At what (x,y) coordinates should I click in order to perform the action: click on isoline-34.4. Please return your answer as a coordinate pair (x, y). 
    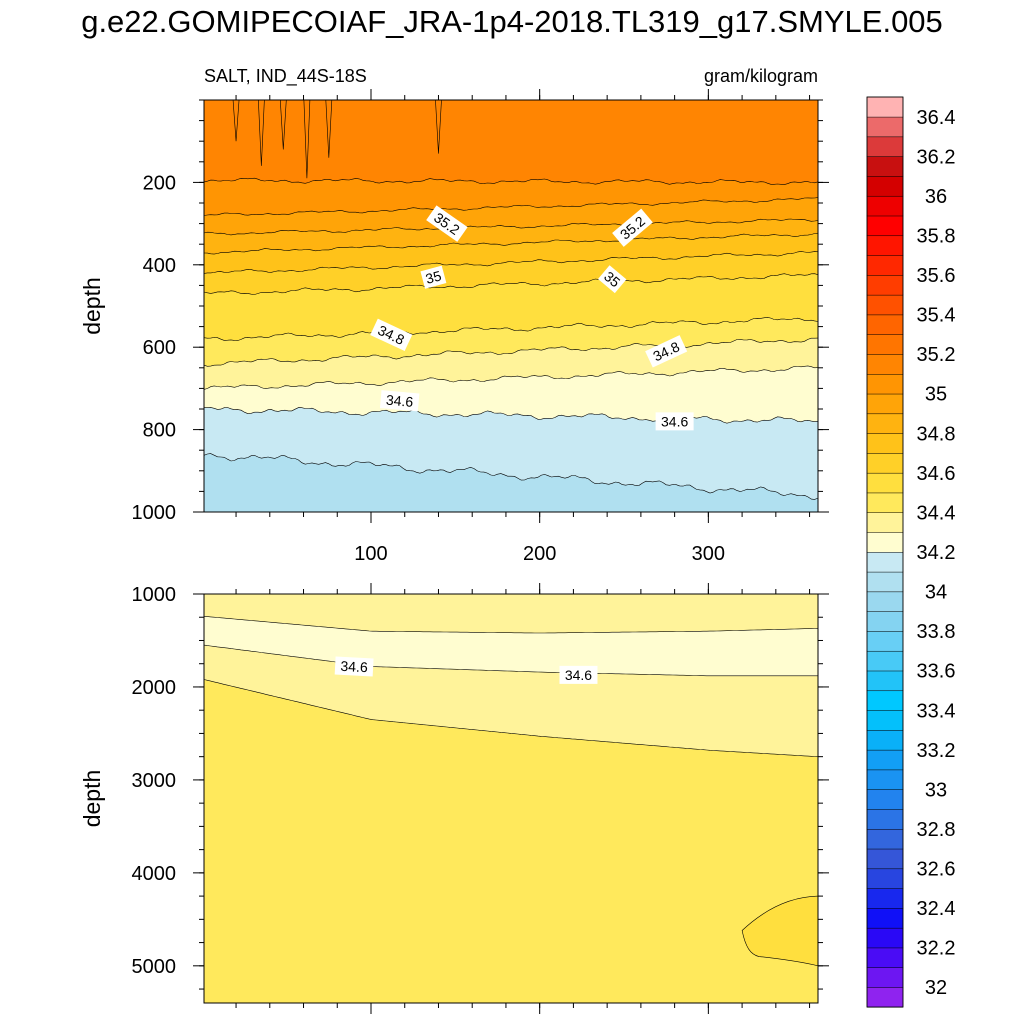
    Looking at the image, I should click on (511, 415).